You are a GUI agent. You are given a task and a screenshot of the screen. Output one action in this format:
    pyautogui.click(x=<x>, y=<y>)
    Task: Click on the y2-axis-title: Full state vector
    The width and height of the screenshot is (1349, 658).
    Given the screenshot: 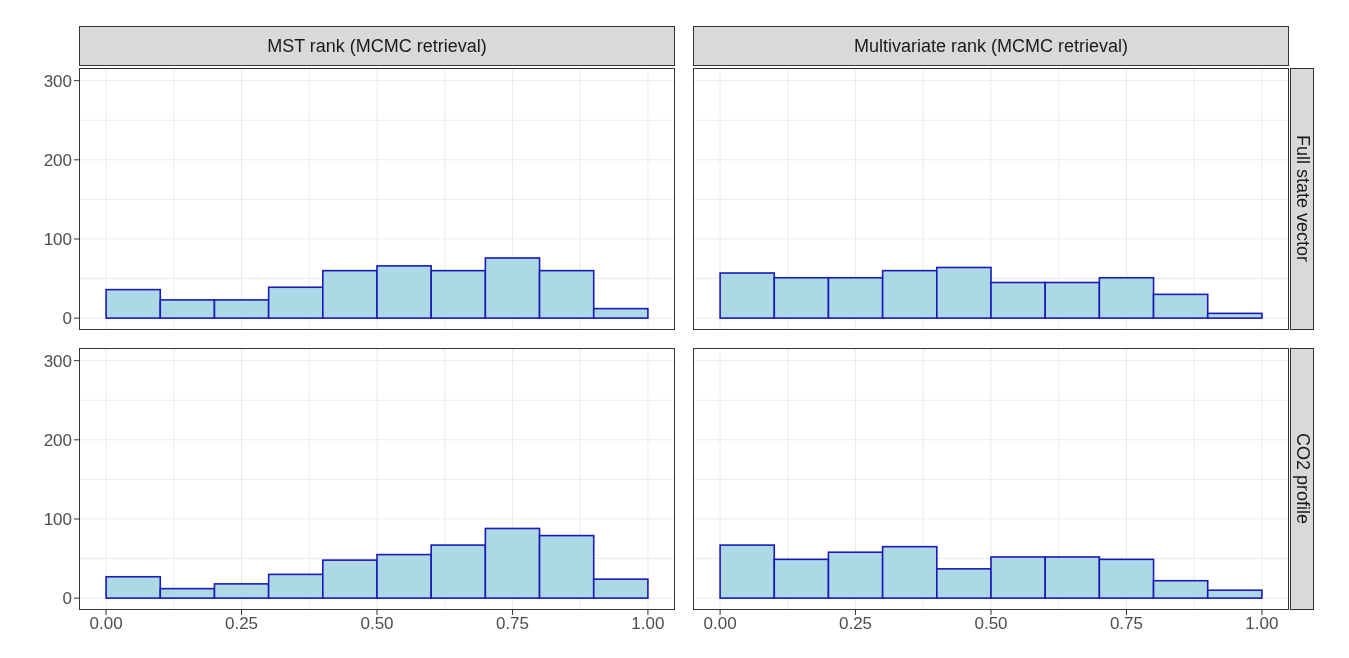 What is the action you would take?
    pyautogui.click(x=1302, y=199)
    